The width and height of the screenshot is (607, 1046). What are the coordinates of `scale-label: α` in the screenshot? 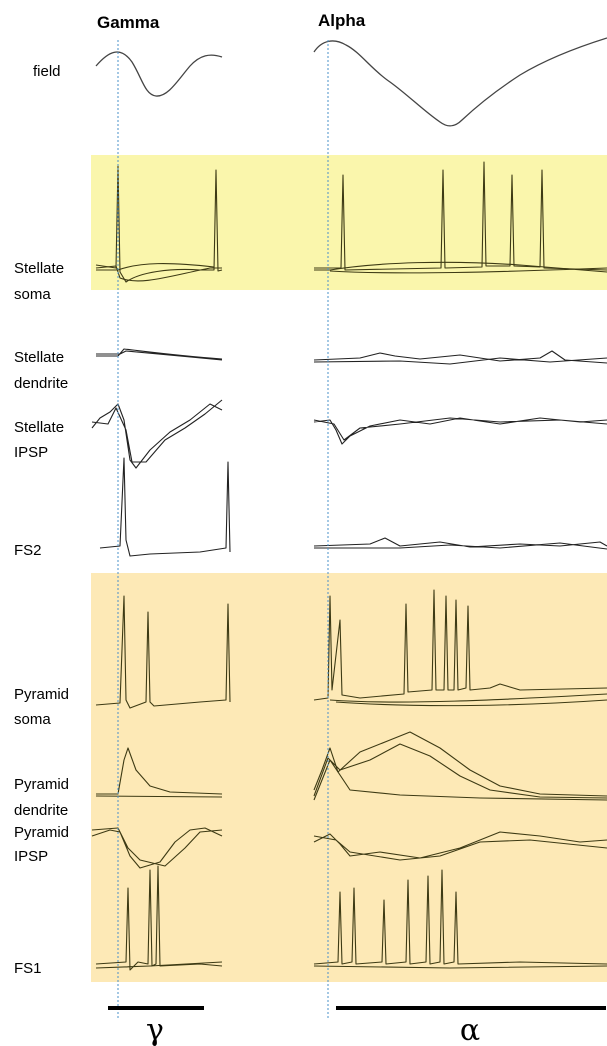 It's located at (470, 1029).